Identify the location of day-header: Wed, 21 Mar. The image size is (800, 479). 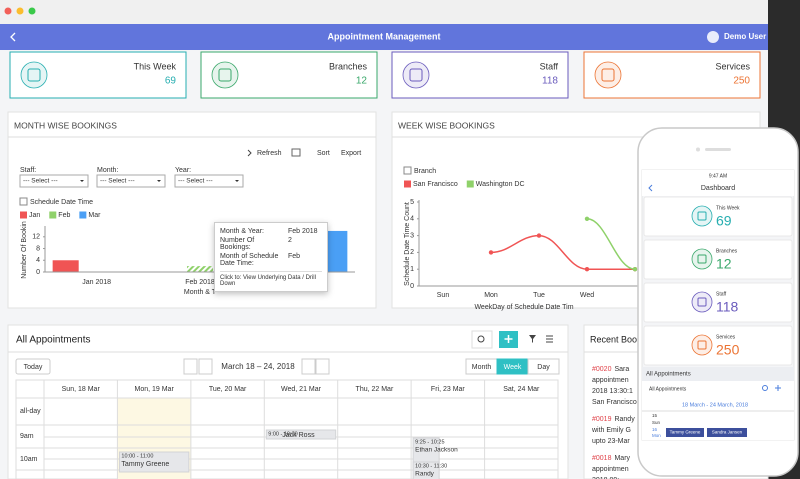
(301, 389).